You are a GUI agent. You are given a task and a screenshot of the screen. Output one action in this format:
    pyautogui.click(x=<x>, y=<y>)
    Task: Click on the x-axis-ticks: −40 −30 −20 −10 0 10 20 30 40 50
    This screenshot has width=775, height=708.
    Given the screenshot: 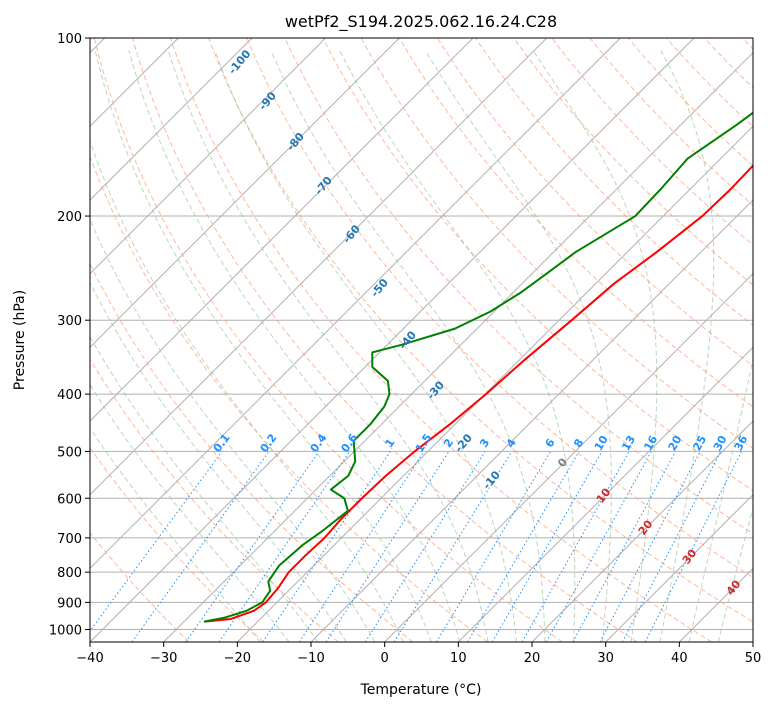 What is the action you would take?
    pyautogui.click(x=418, y=654)
    